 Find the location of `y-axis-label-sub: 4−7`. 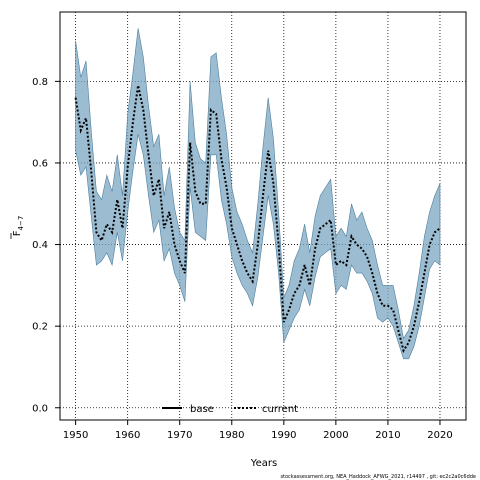

y-axis-label-sub: 4−7 is located at coordinates (21, 223).